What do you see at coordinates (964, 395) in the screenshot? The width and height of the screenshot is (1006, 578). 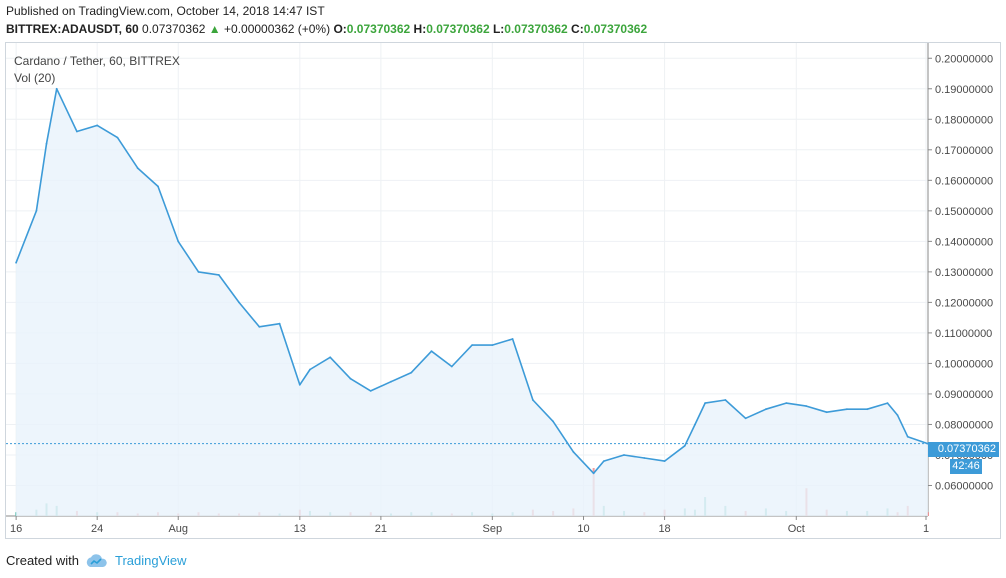 I see `y-tick-label: 0.09000000` at bounding box center [964, 395].